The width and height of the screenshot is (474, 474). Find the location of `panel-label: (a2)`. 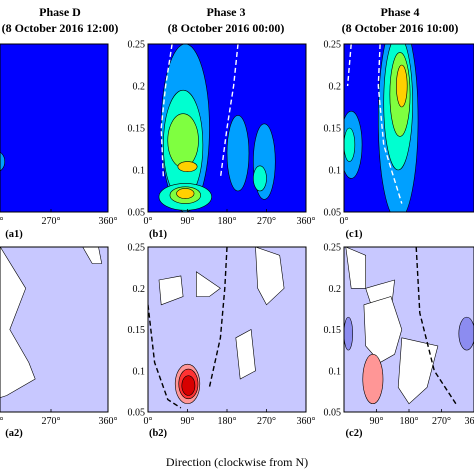

panel-label: (a2) is located at coordinates (14, 433).